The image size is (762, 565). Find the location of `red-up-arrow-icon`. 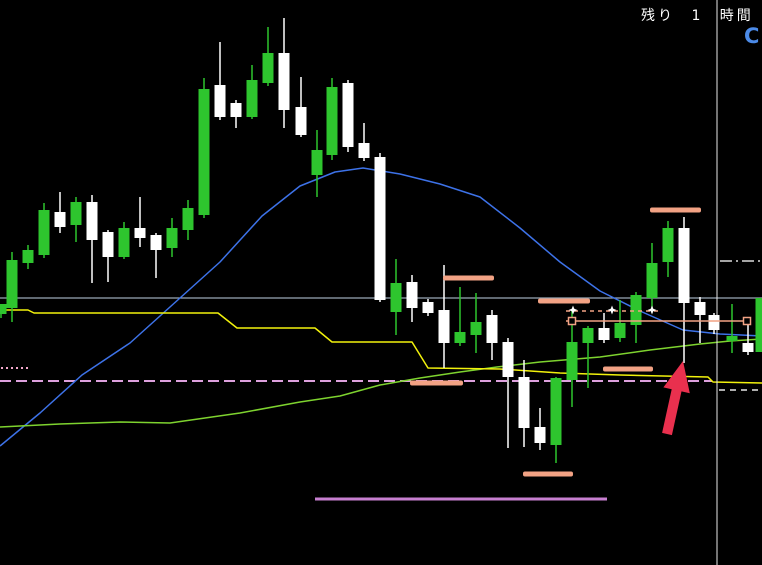

red-up-arrow-icon is located at coordinates (676, 398).